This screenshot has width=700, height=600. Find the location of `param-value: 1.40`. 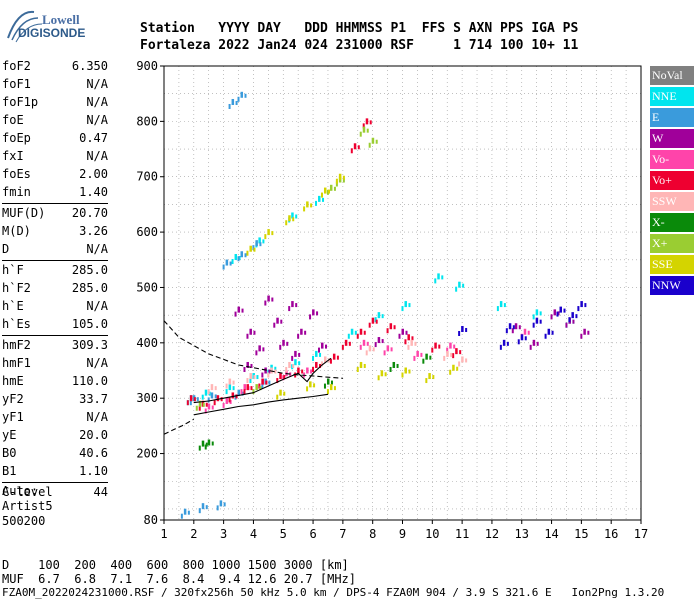

param-value: 1.40 is located at coordinates (93, 192).